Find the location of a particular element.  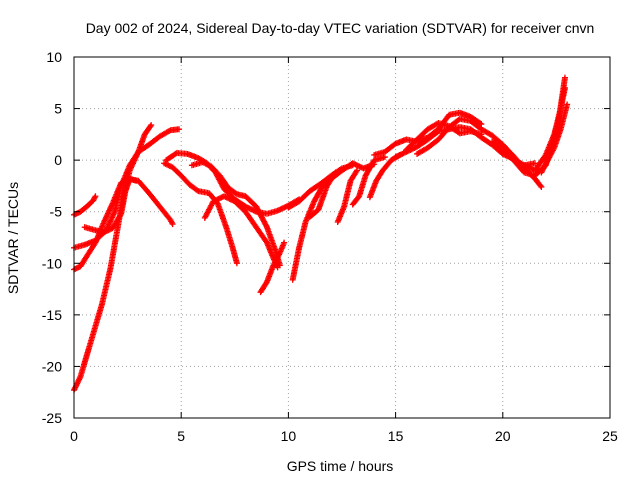

y-tick-label: 10 is located at coordinates (54, 57).